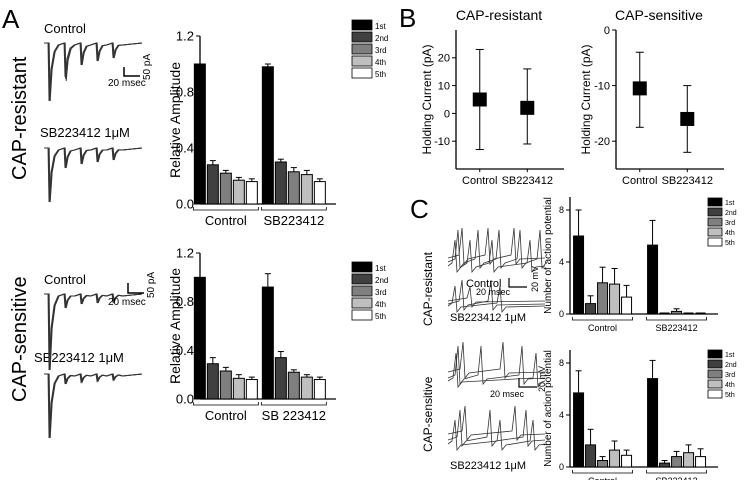 This screenshot has width=748, height=480. I want to click on a-top-scale-time: 20 msec, so click(127, 83).